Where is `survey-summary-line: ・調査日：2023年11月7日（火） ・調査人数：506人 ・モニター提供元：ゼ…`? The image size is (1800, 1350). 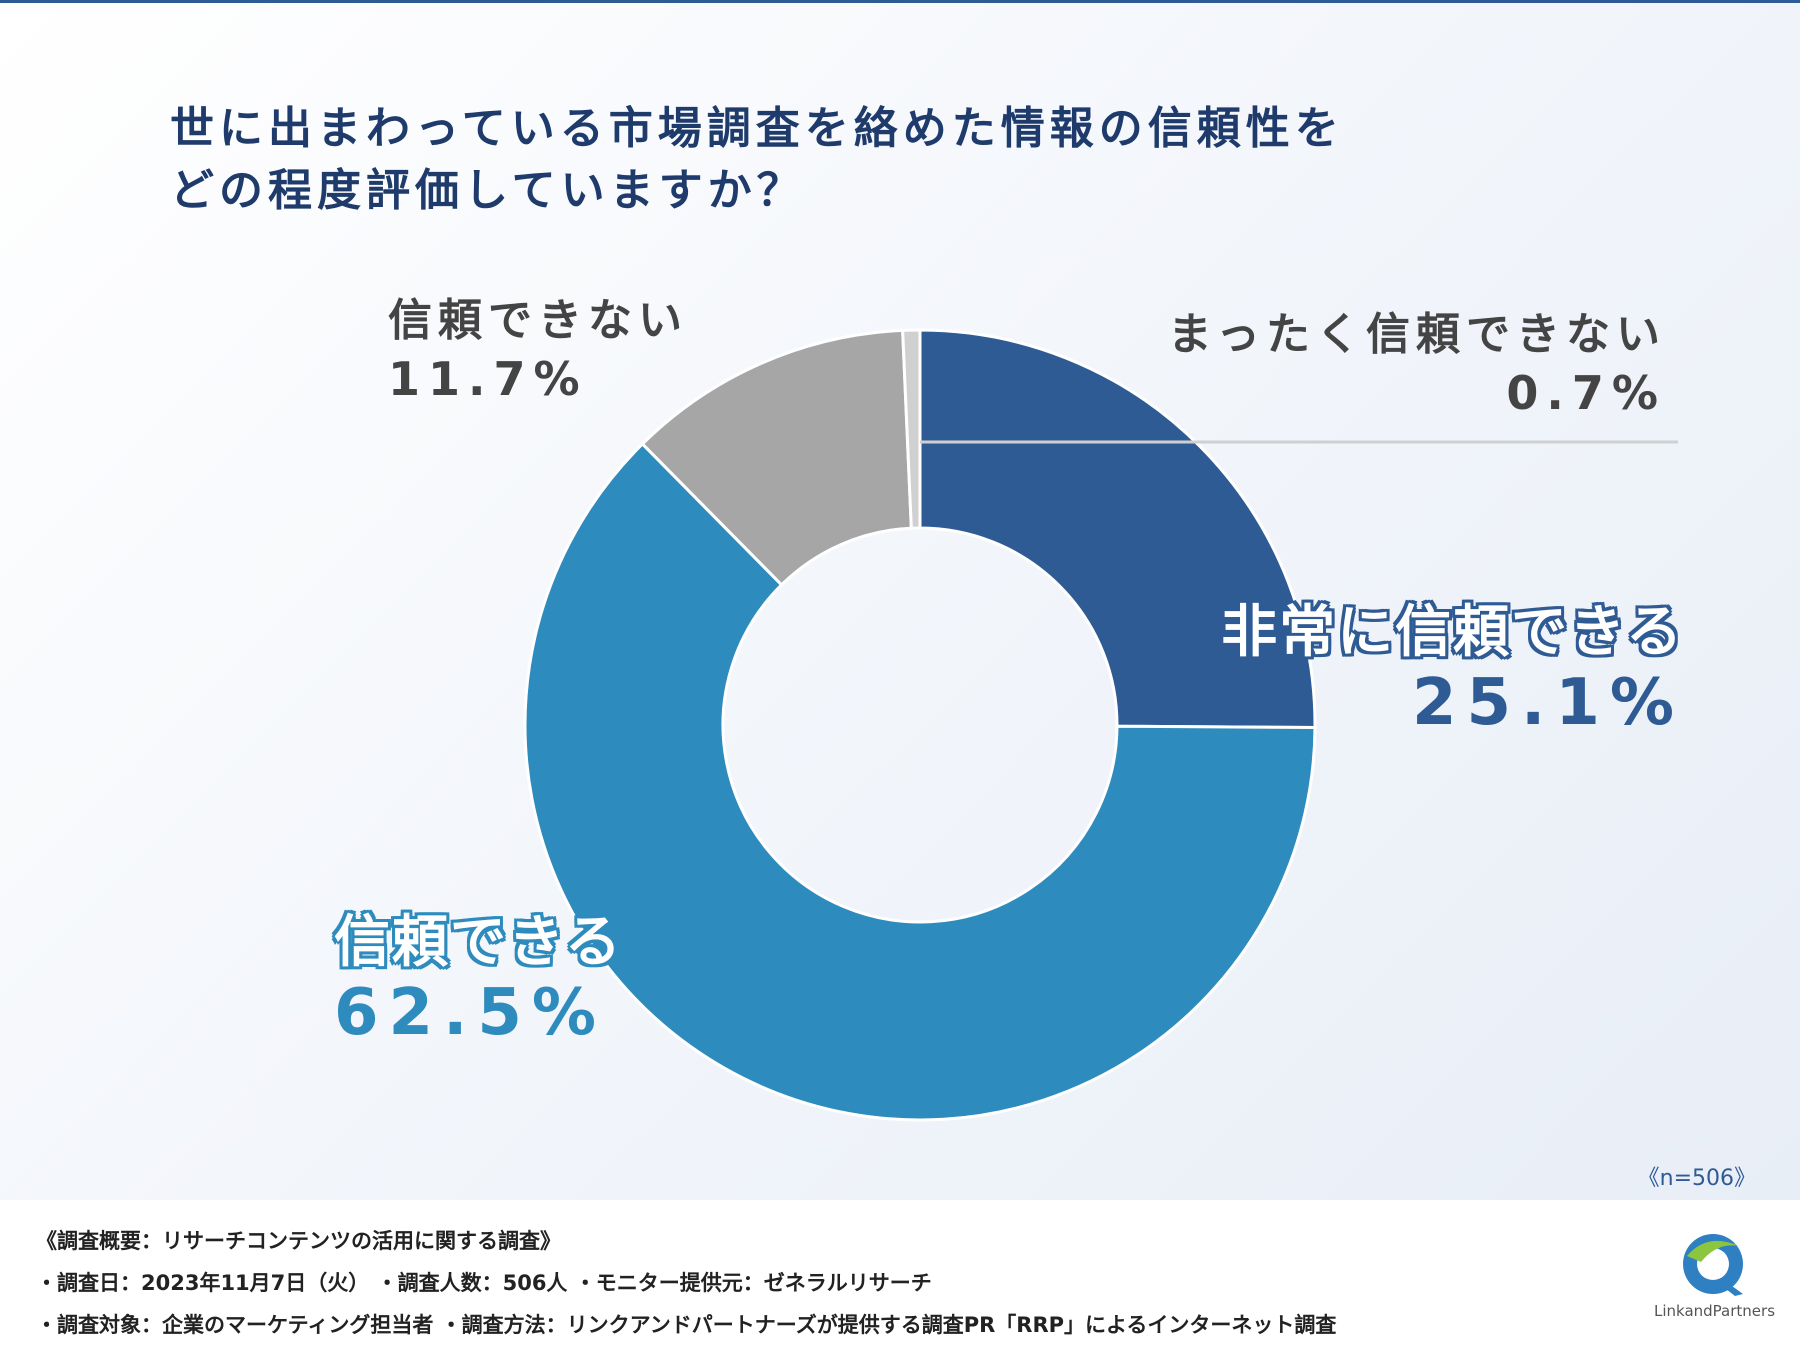 survey-summary-line: ・調査日：2023年11月7日（火） ・調査人数：506人 ・モニター提供元：ゼ… is located at coordinates (484, 1283).